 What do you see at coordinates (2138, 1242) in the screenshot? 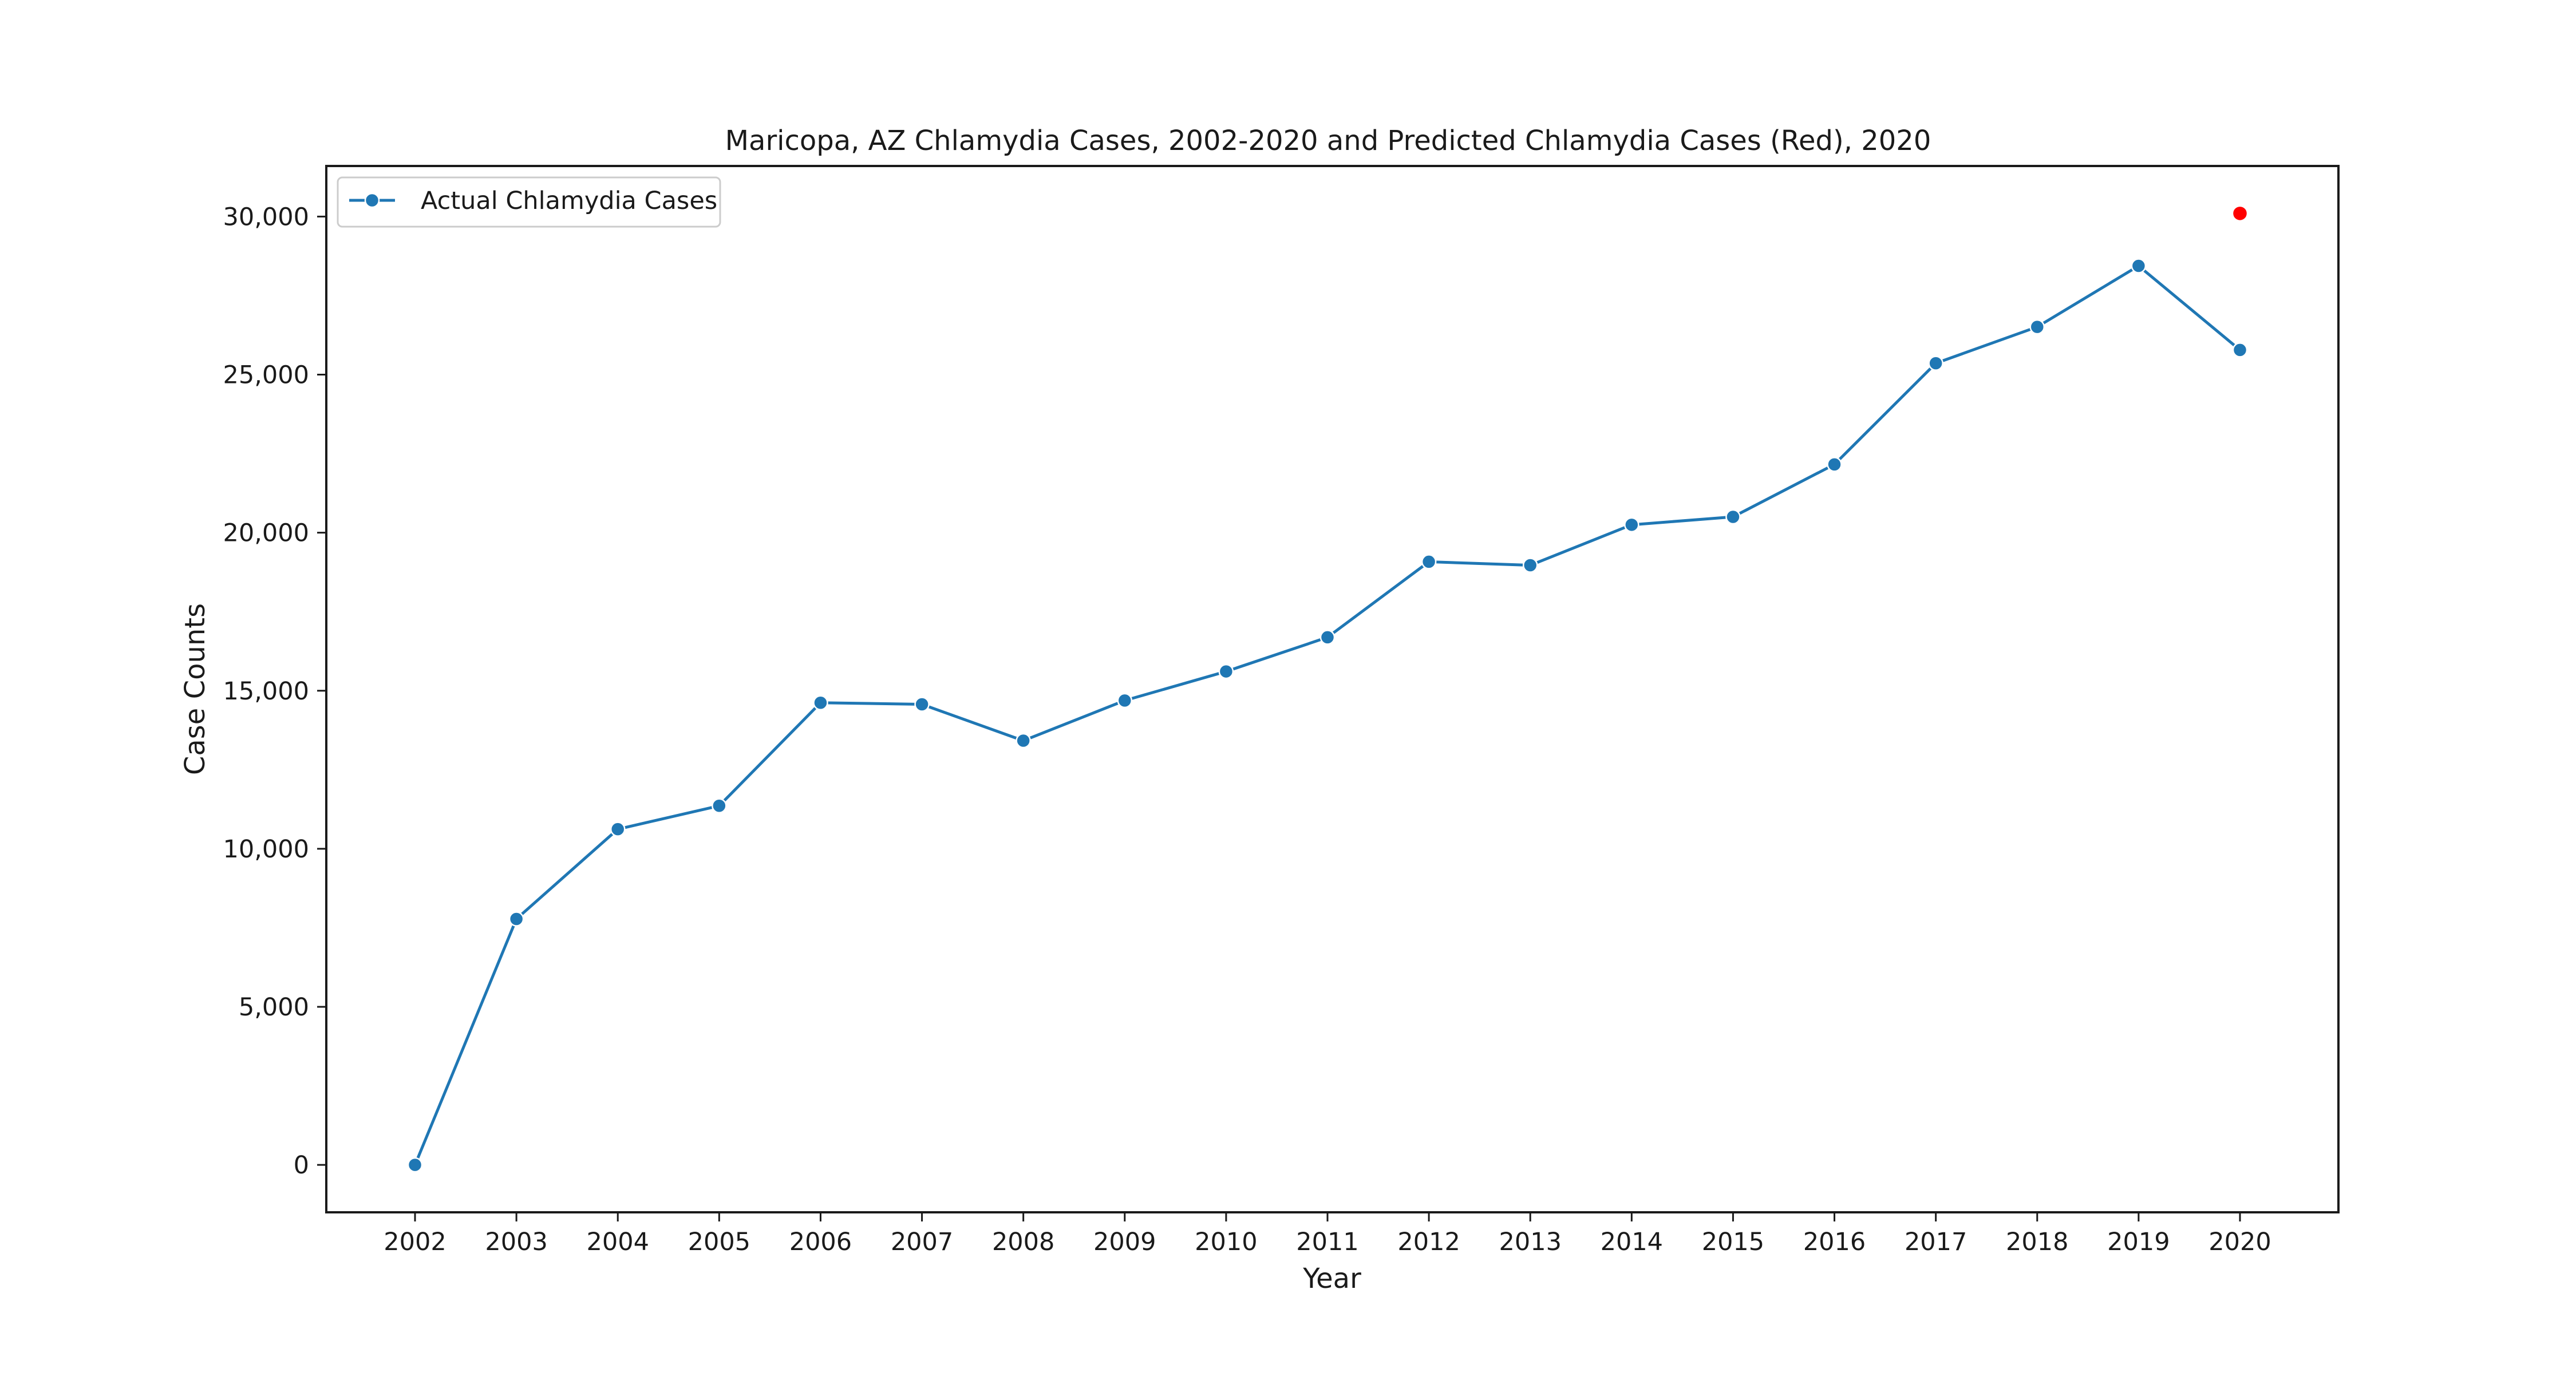
I see `x-tick-label: 2019` at bounding box center [2138, 1242].